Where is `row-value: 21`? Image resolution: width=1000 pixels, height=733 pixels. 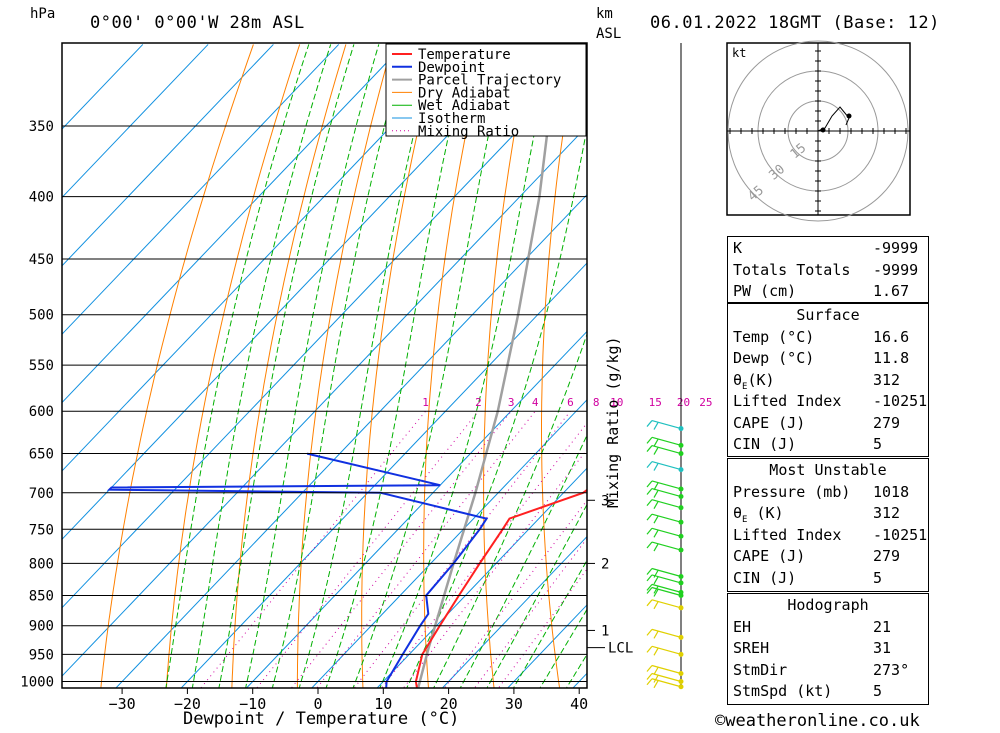
row-value: 21 is located at coordinates (882, 626).